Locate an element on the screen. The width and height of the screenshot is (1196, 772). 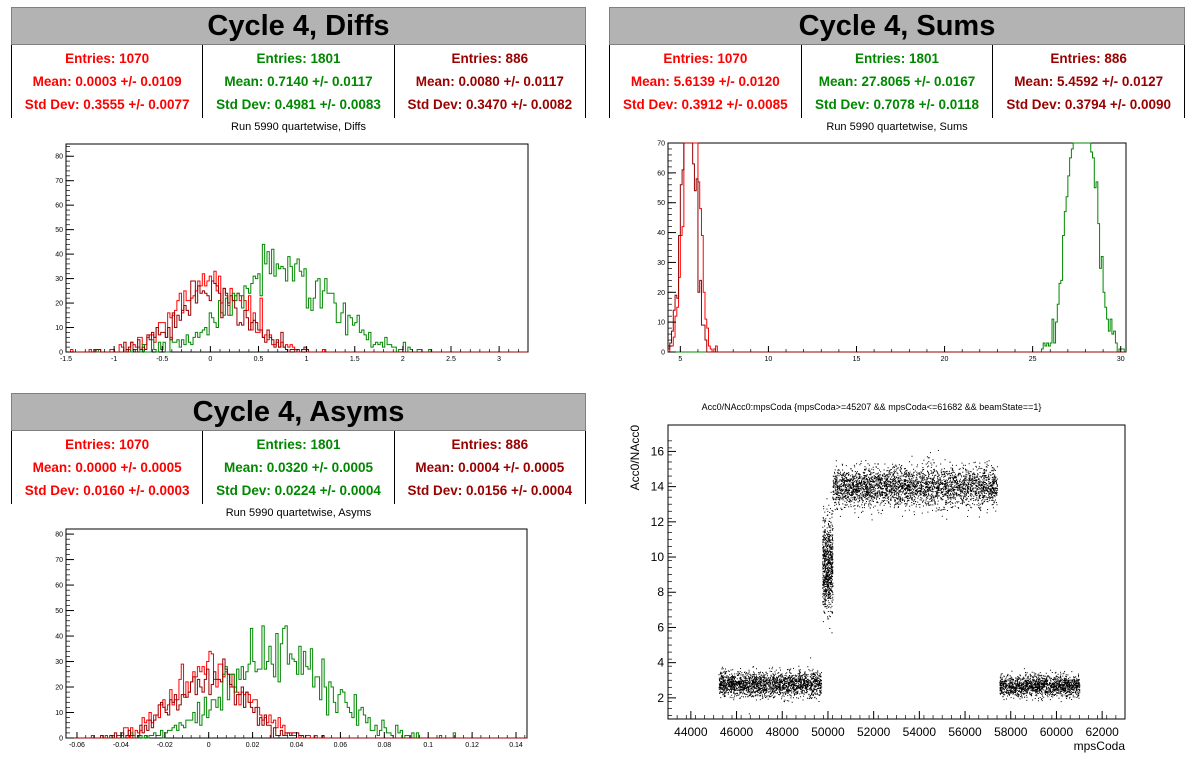
y-tick-label: 14 is located at coordinates (658, 487).